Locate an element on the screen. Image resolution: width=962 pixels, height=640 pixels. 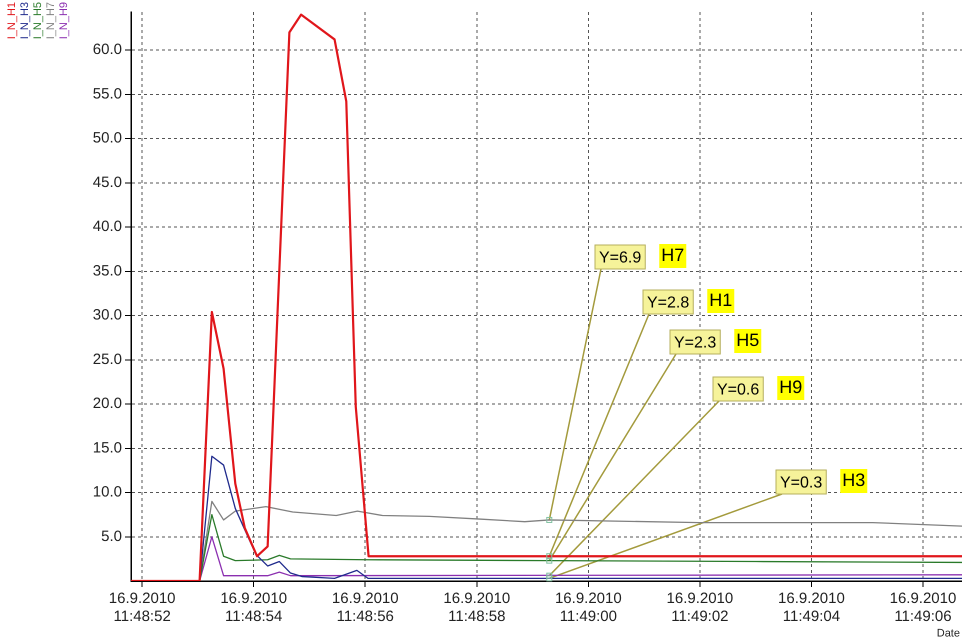
y-tick-label: 5.0 is located at coordinates (111, 536).